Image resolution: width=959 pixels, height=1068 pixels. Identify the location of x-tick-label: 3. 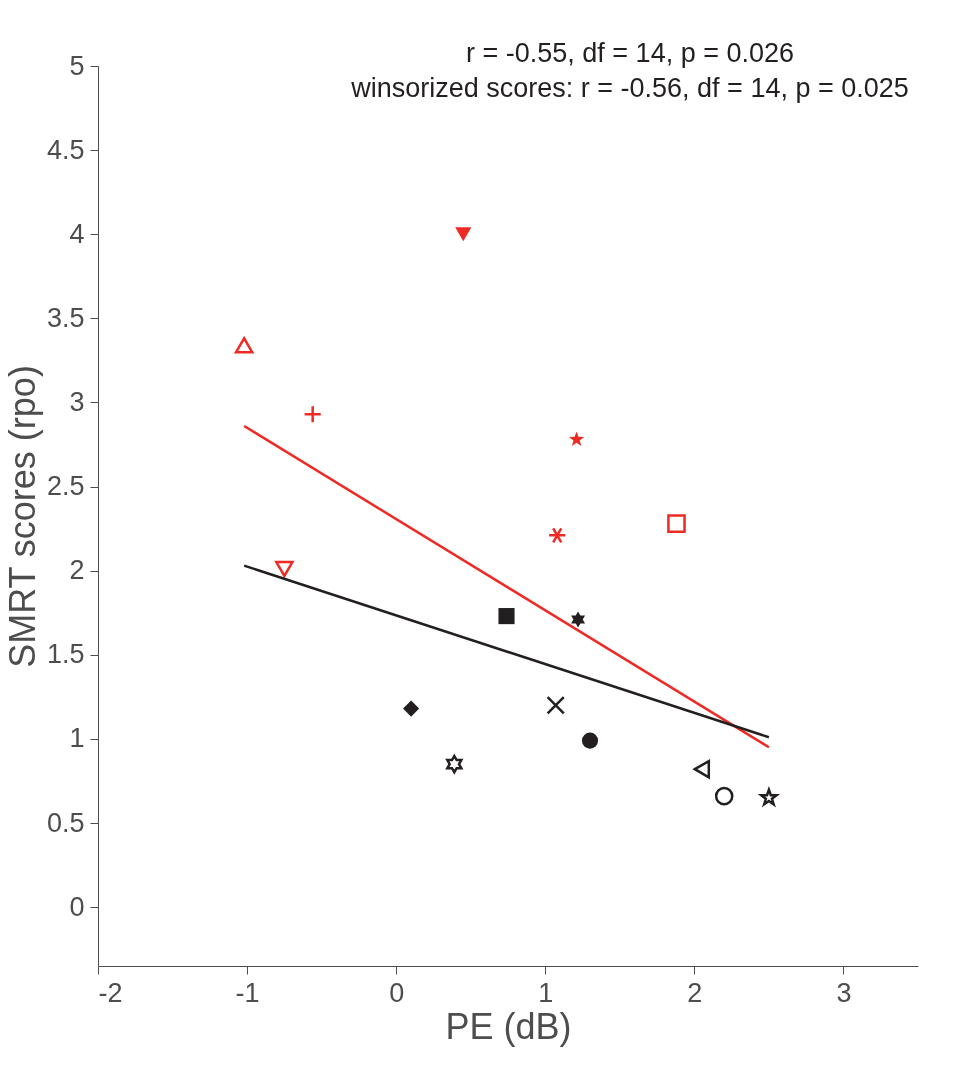
(844, 992).